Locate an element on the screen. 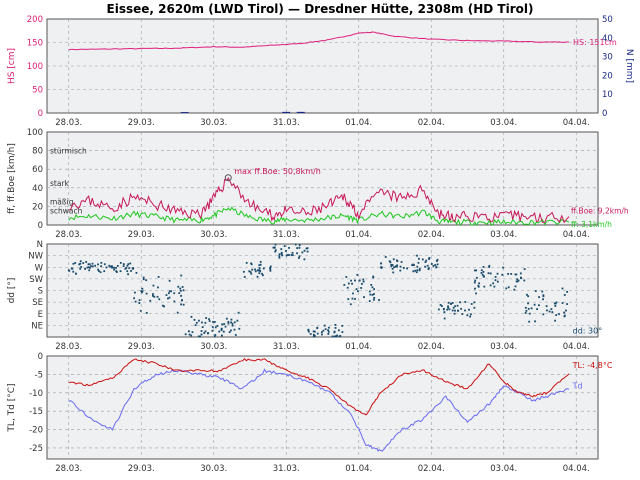 This screenshot has height=480, width=640. dd-annotation: dd: 30° is located at coordinates (588, 331).